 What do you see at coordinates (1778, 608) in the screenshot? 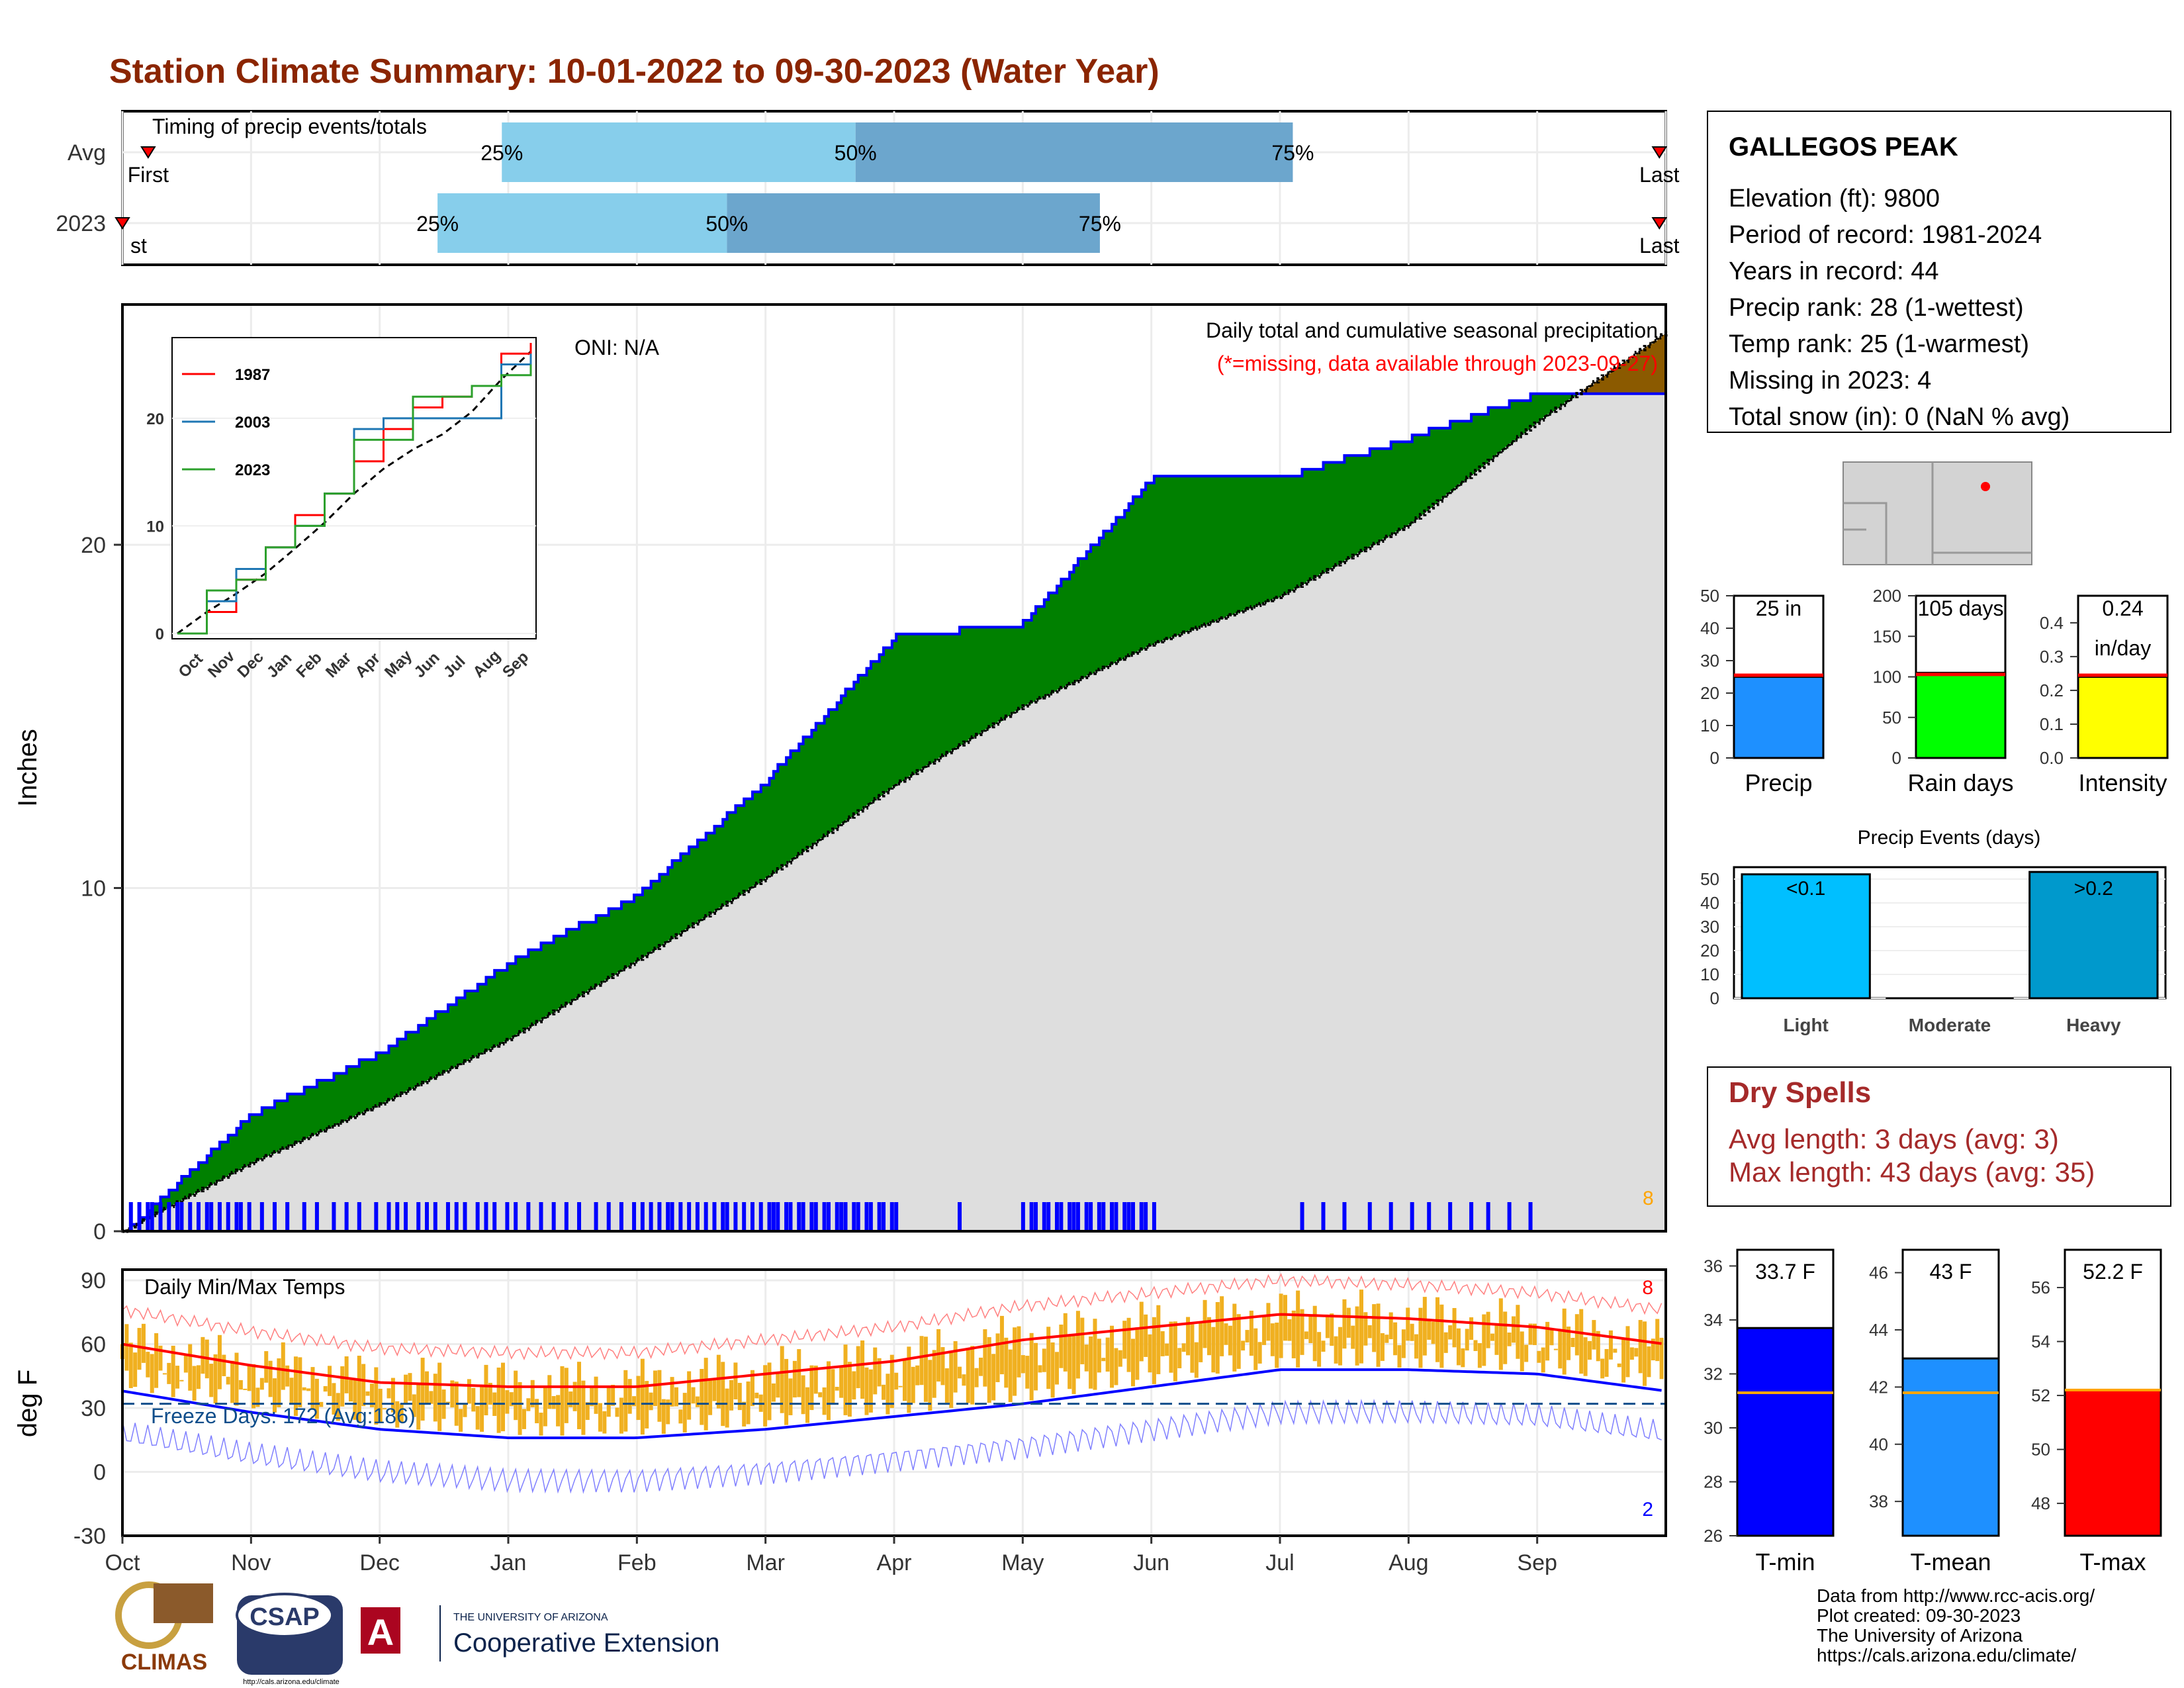
I see `summary-bar-value: 25 in` at bounding box center [1778, 608].